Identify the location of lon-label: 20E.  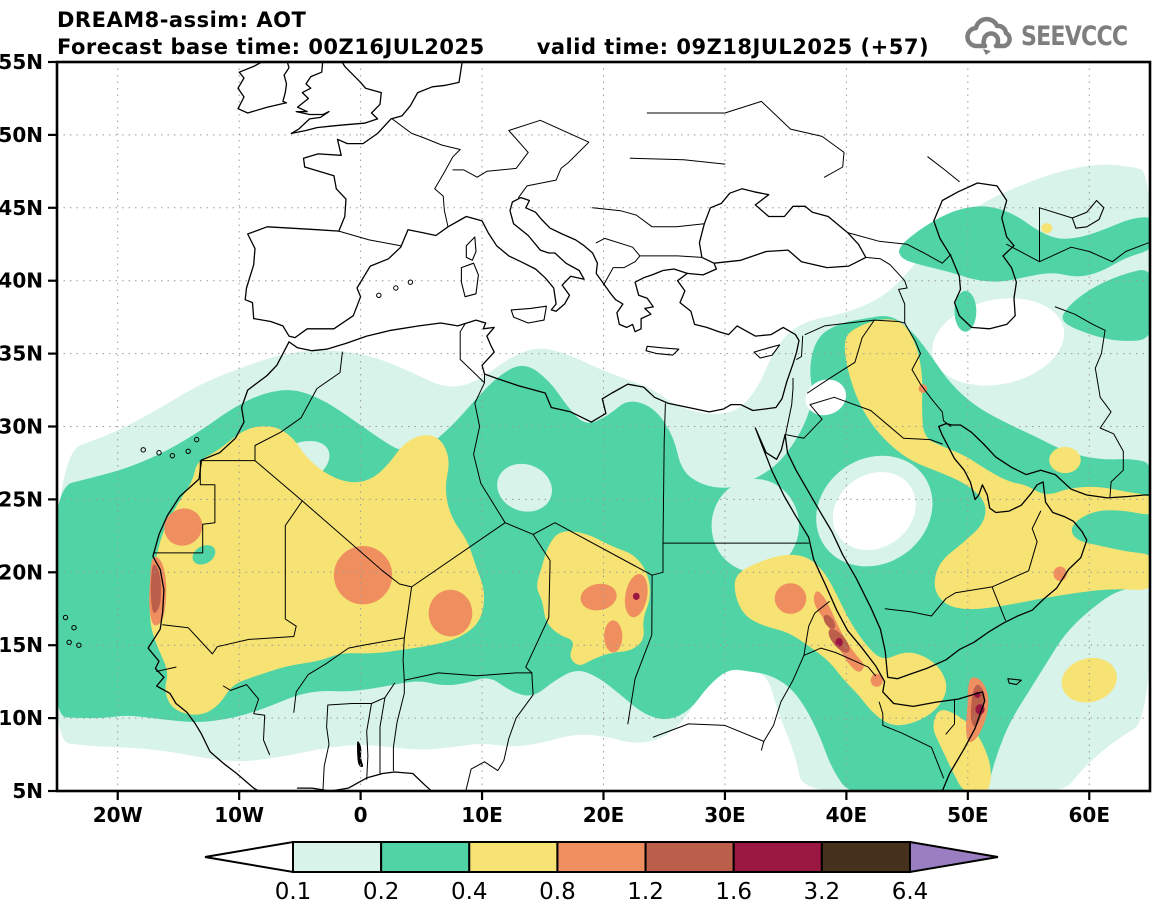
(604, 815).